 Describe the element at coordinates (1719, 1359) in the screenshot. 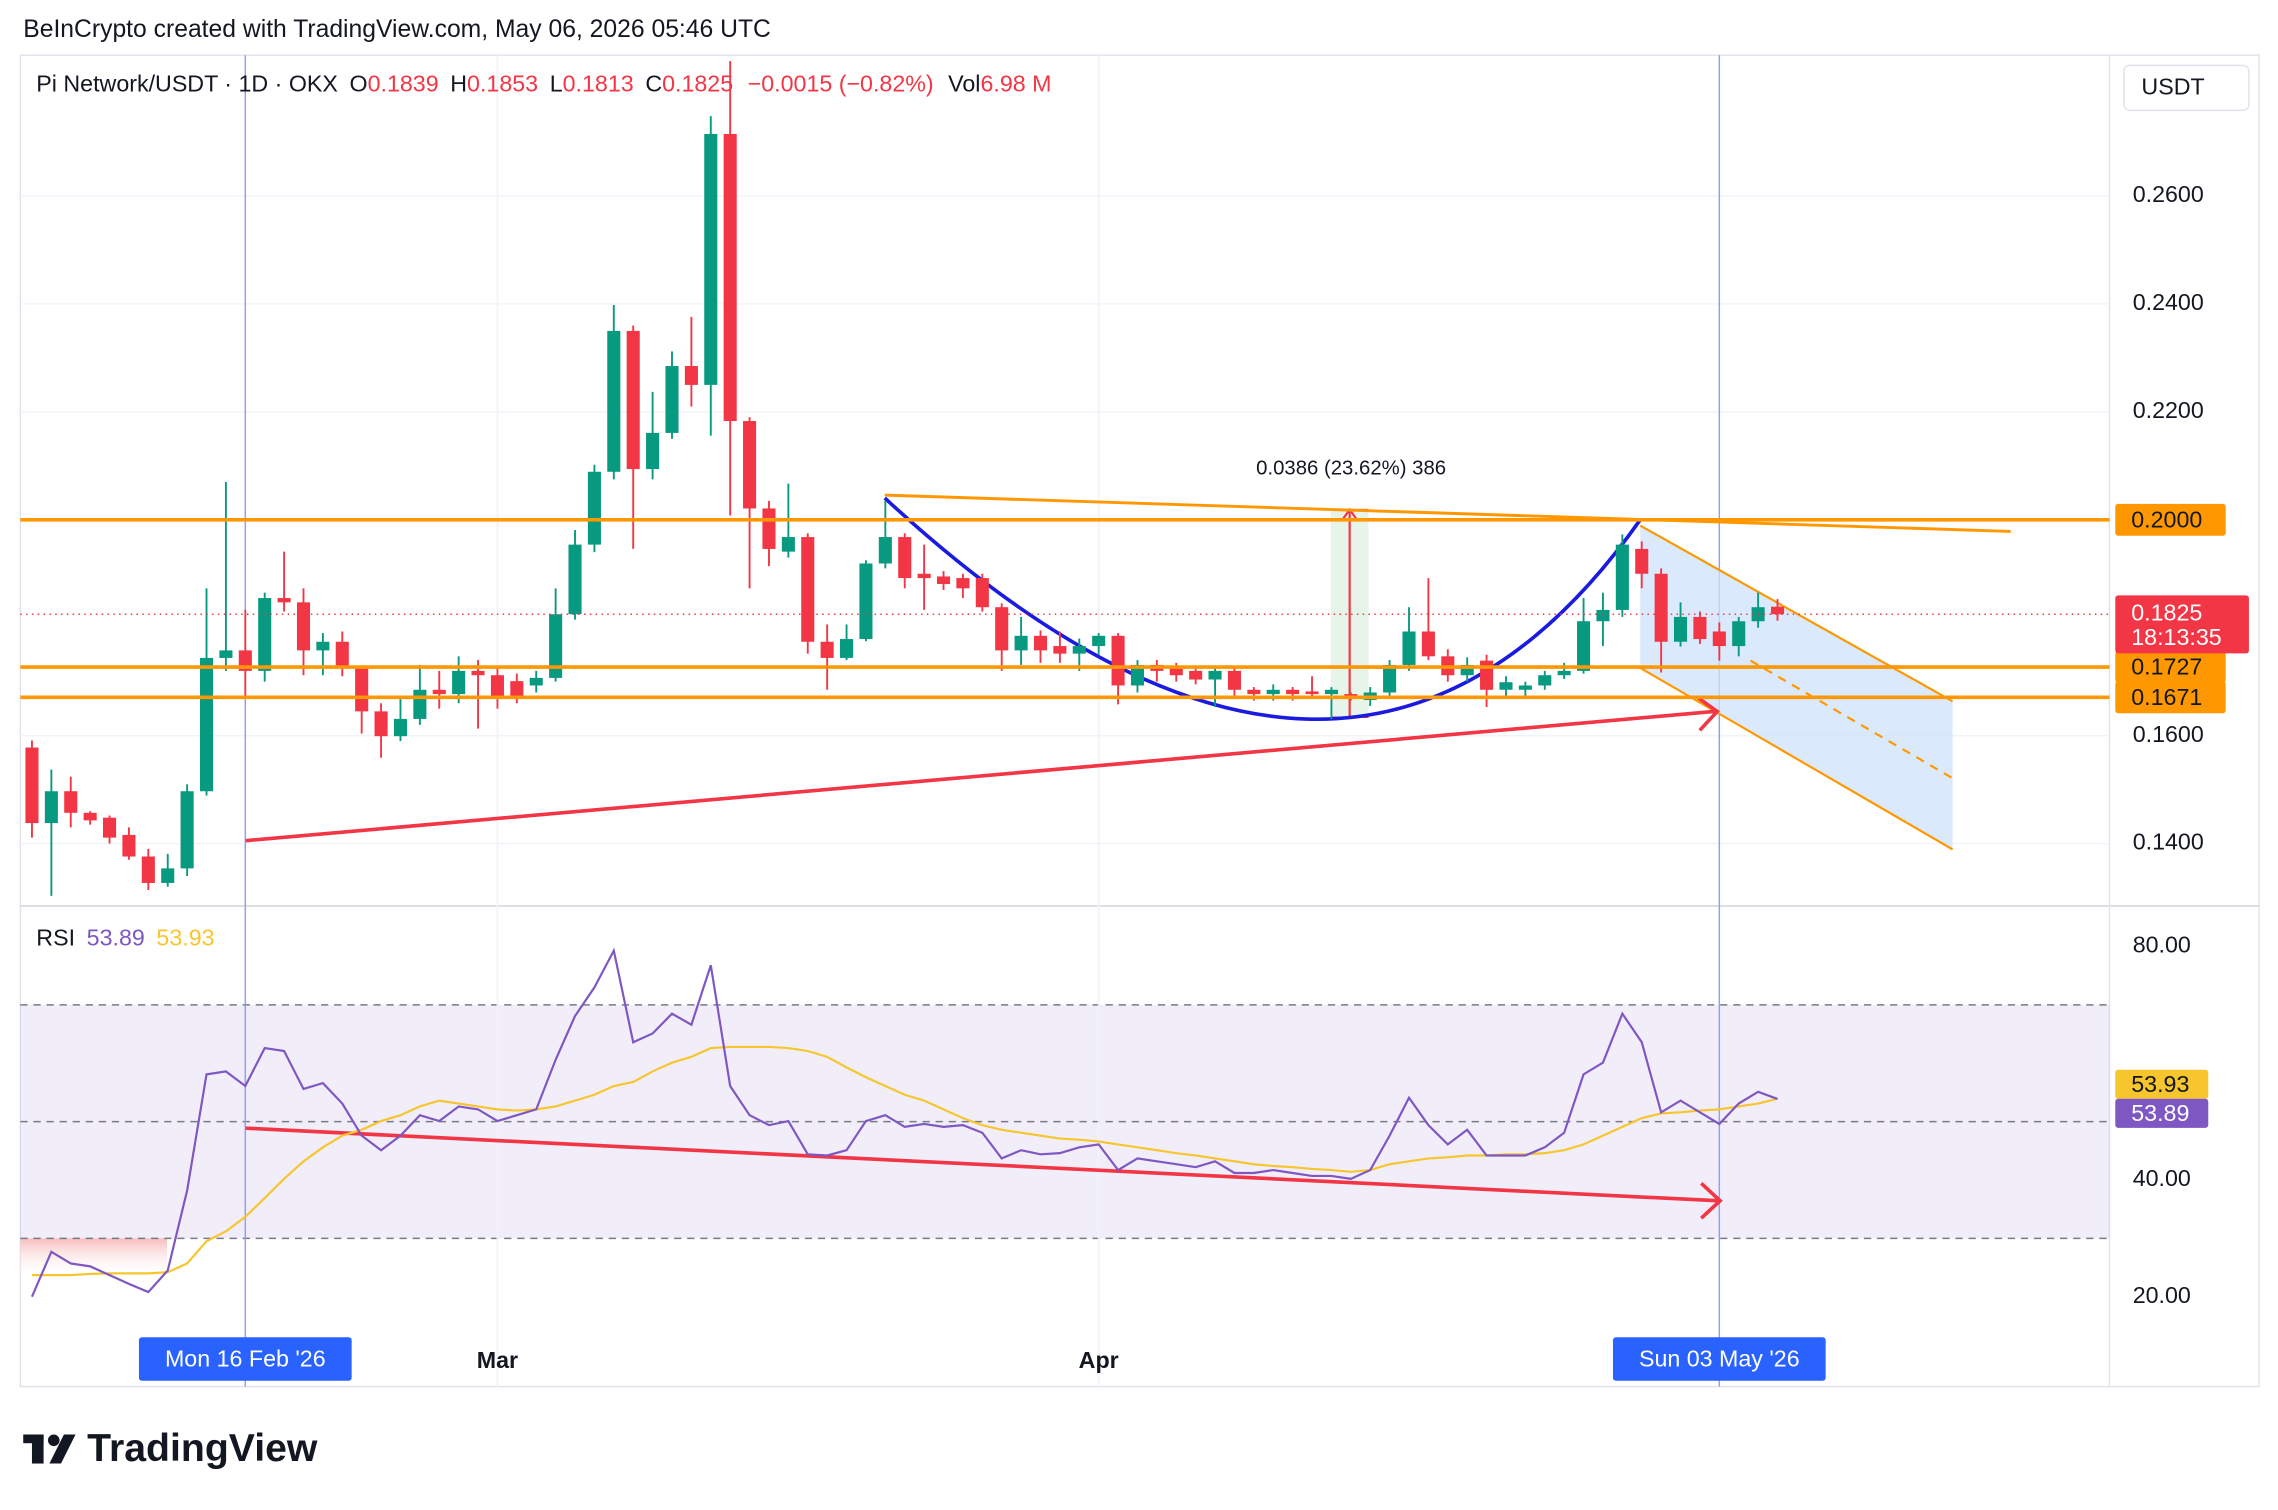

I see `x-tick-label: Sun 03 May '26` at that location.